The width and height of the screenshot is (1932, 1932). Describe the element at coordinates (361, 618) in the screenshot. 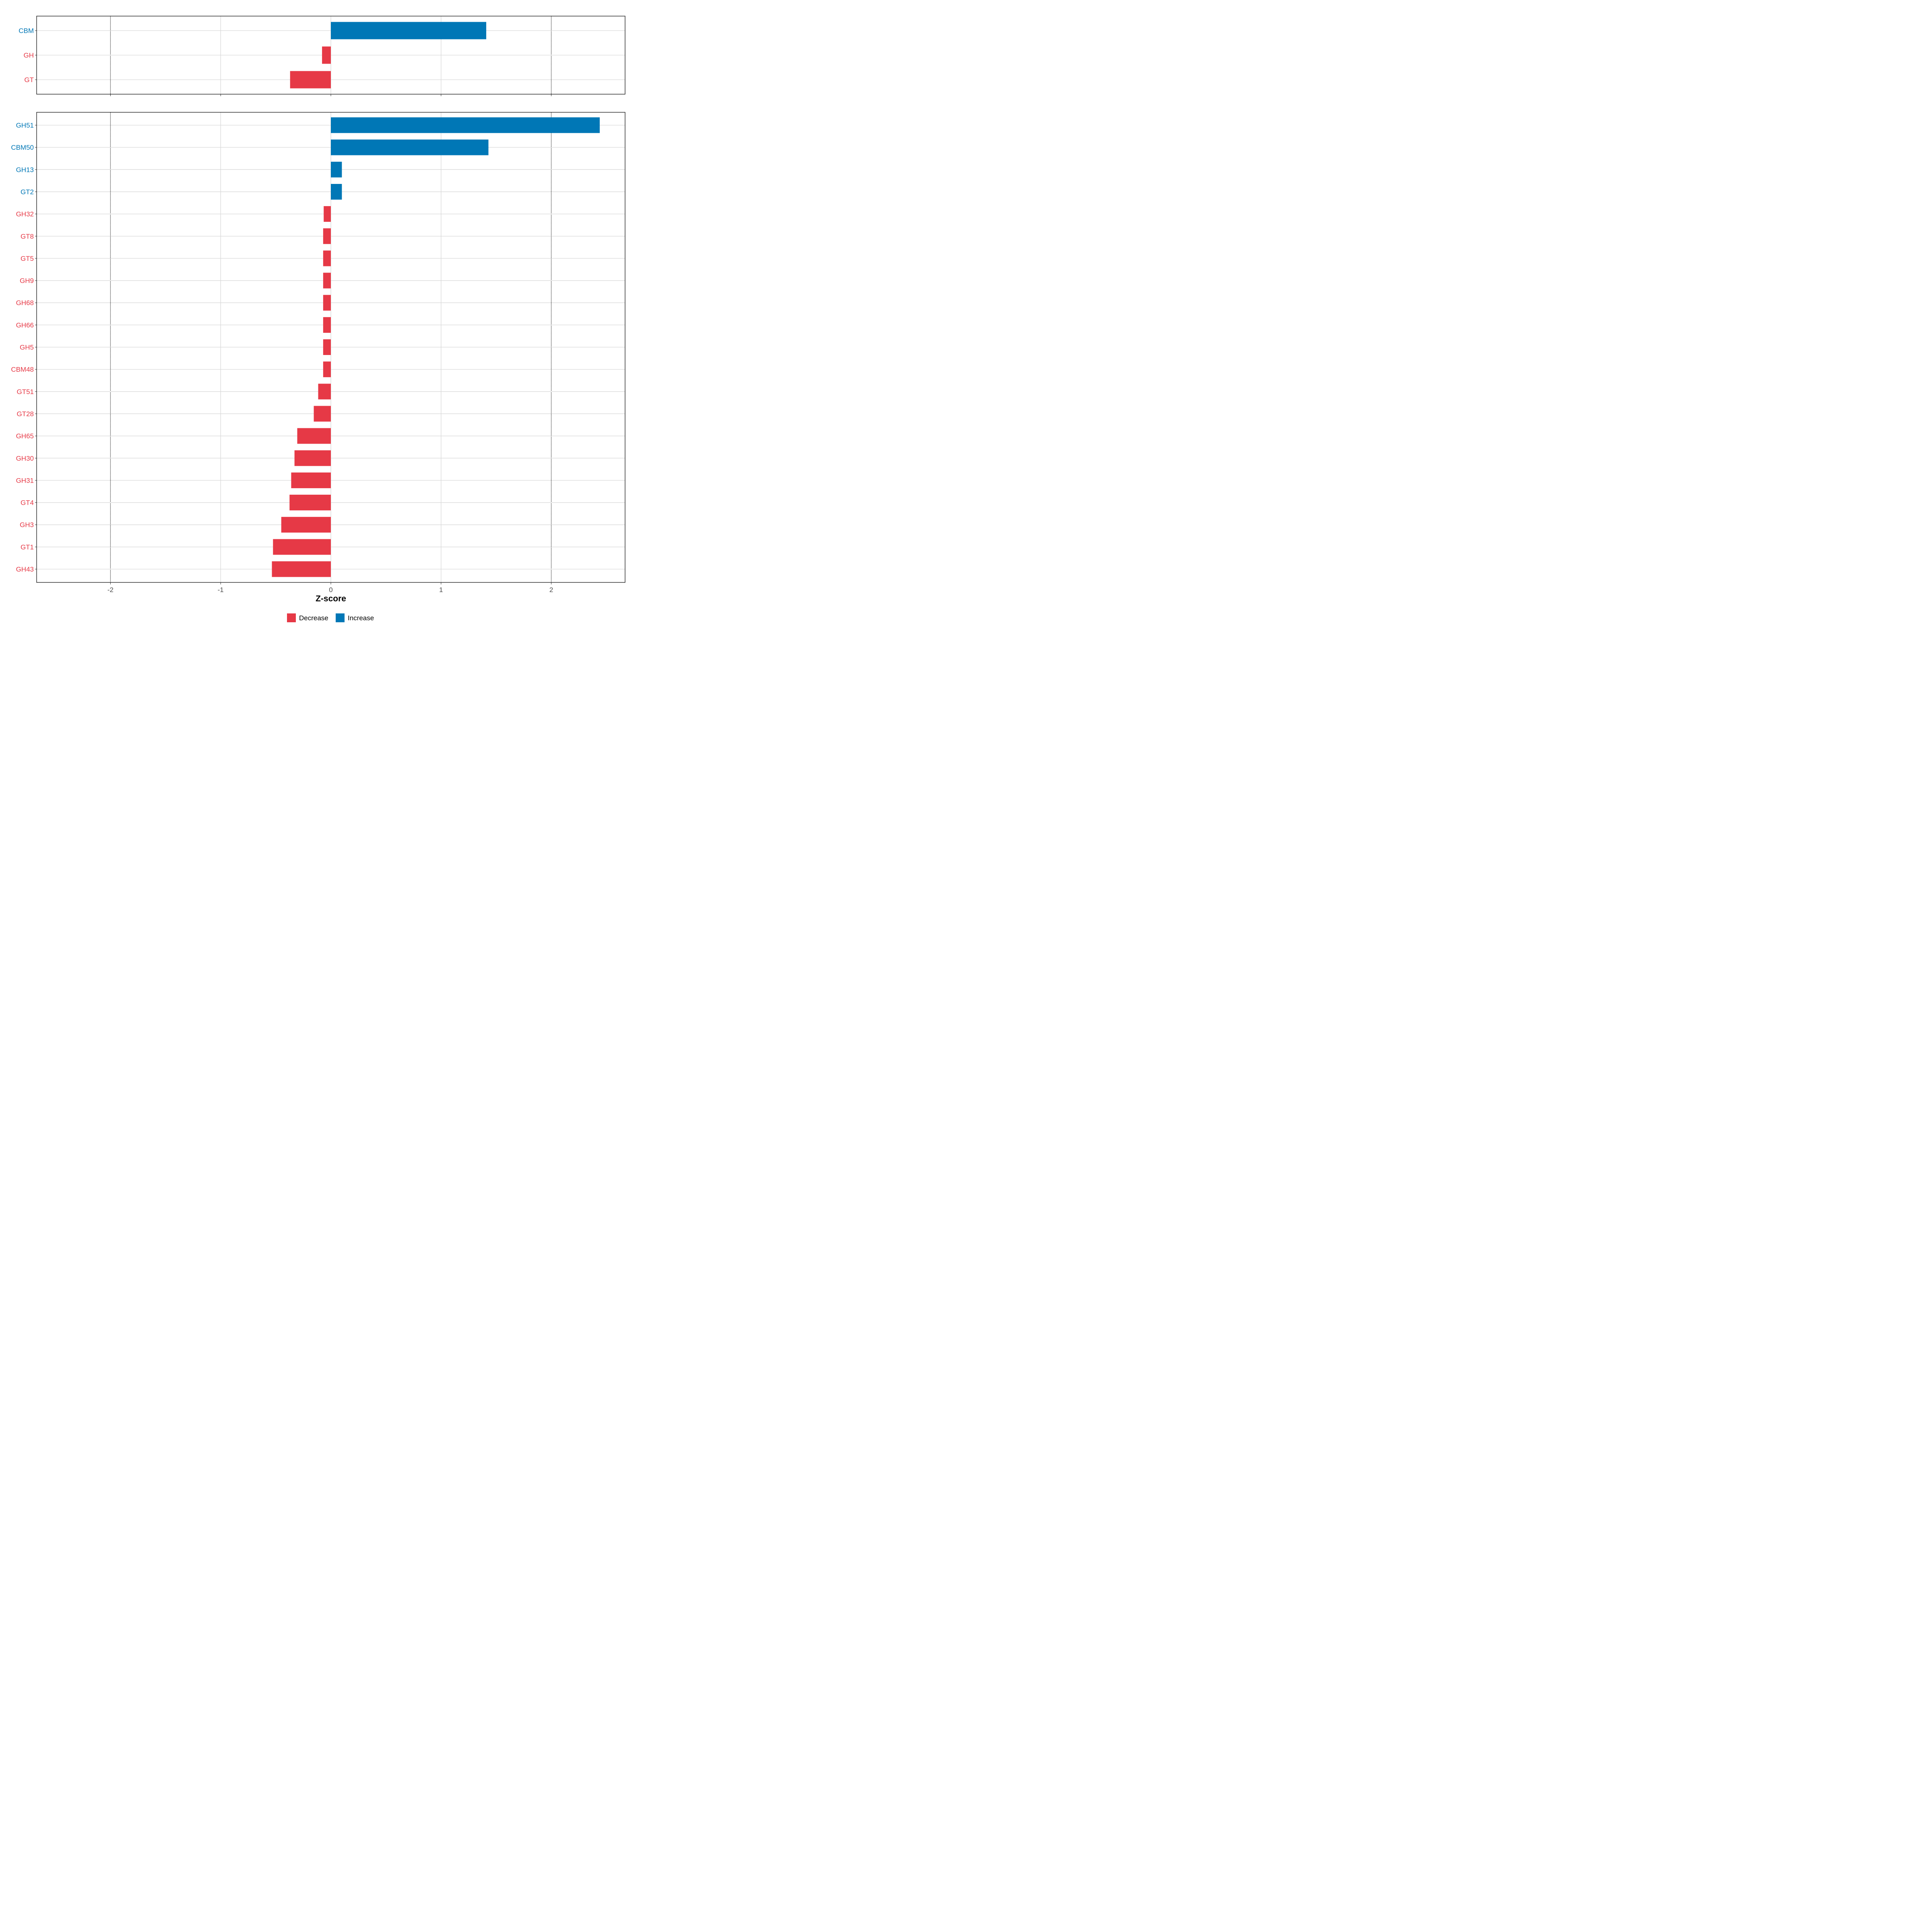

I see `legend-label: Increase` at that location.